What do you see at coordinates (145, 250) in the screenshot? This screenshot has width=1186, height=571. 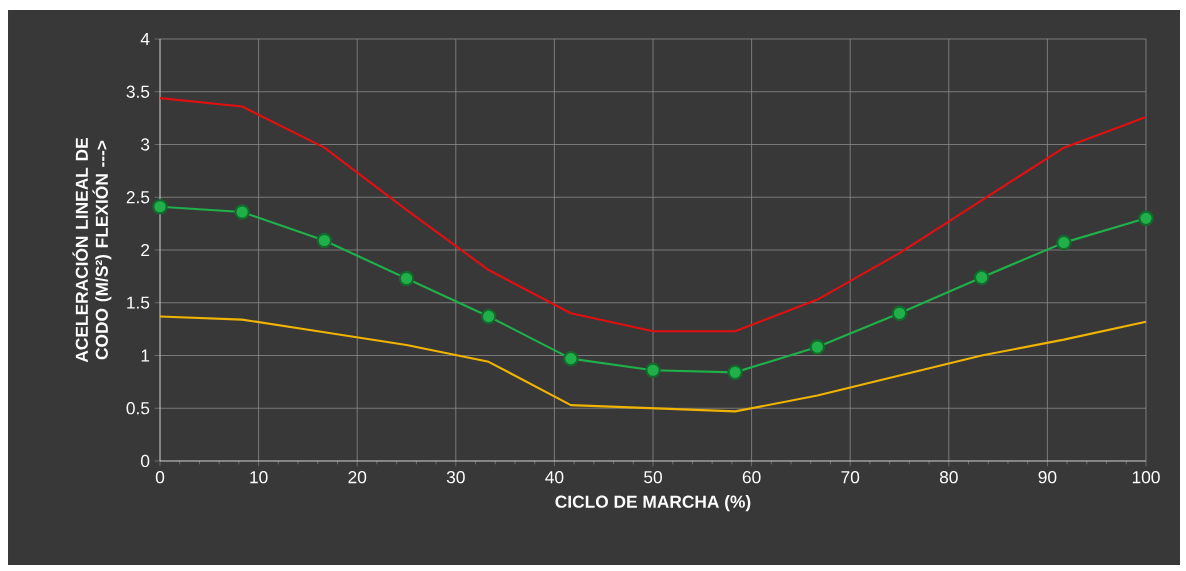 I see `y-tick-label: 2` at bounding box center [145, 250].